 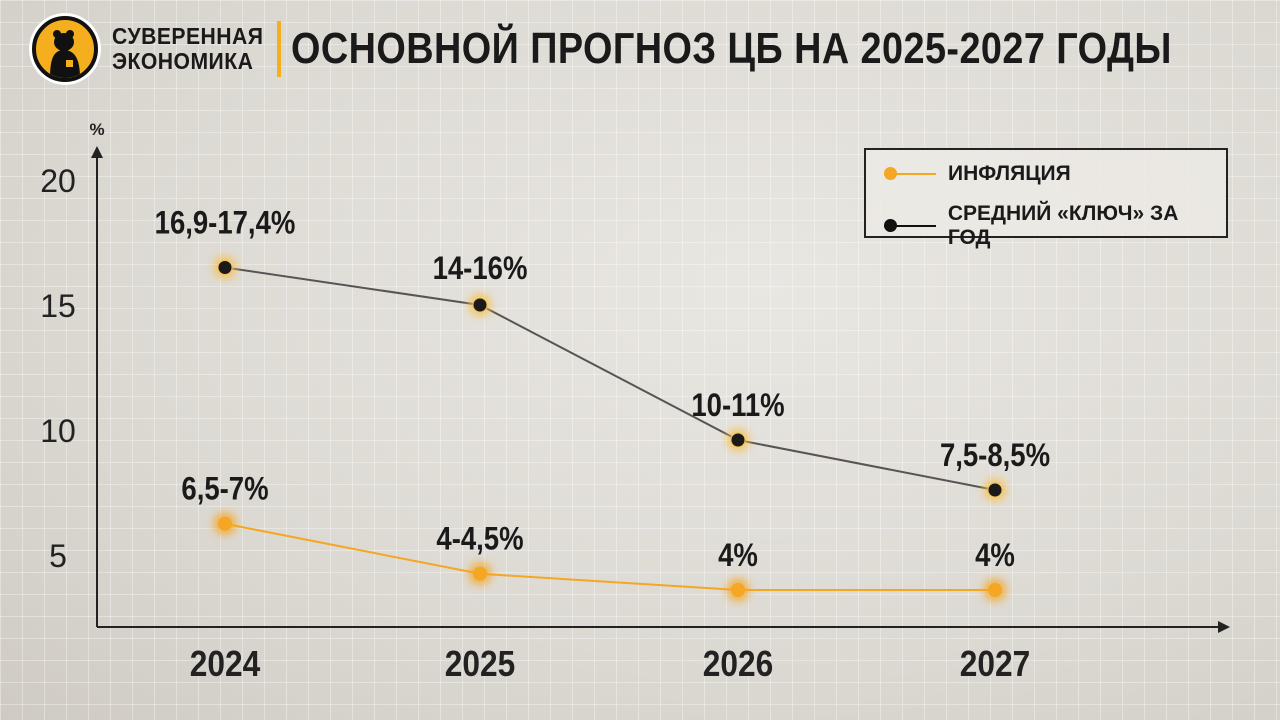 What do you see at coordinates (58, 556) in the screenshot?
I see `y-tick-label: 5` at bounding box center [58, 556].